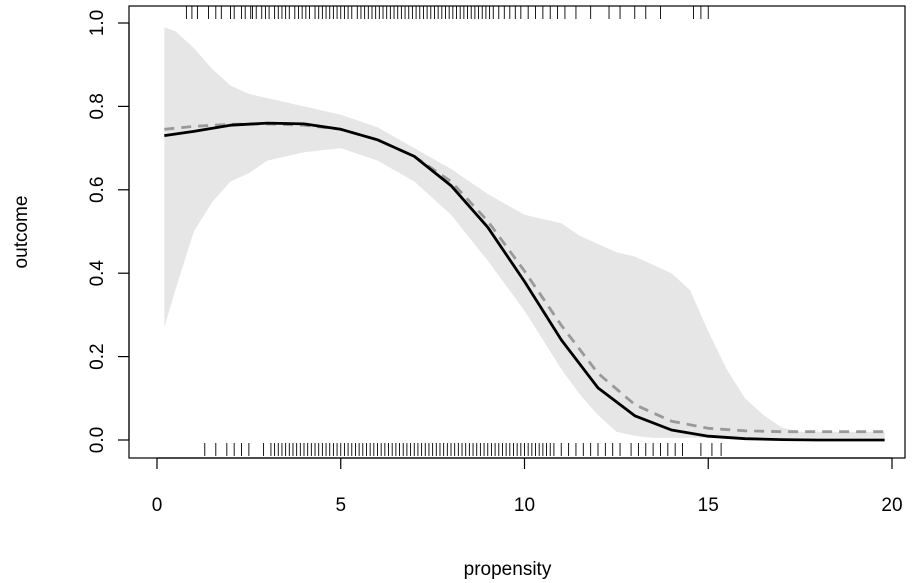  Describe the element at coordinates (340, 505) in the screenshot. I see `x-tick-label: 5` at that location.